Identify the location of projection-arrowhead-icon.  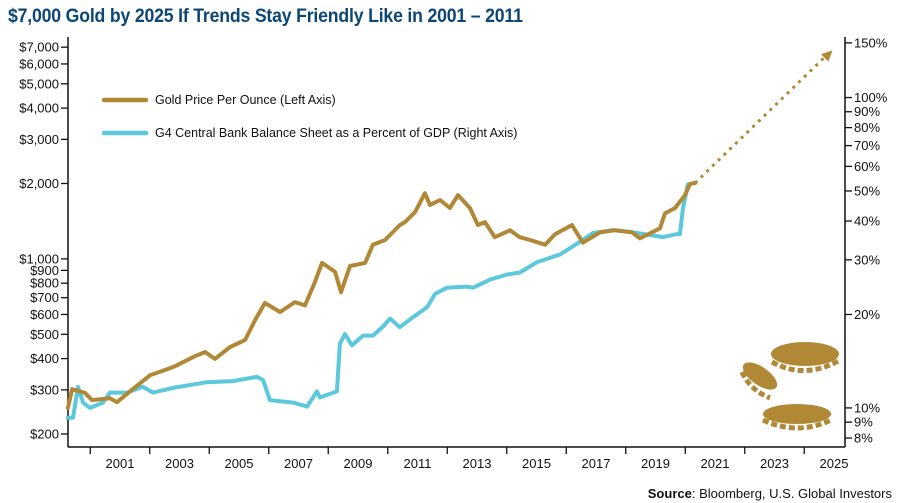
(827, 56).